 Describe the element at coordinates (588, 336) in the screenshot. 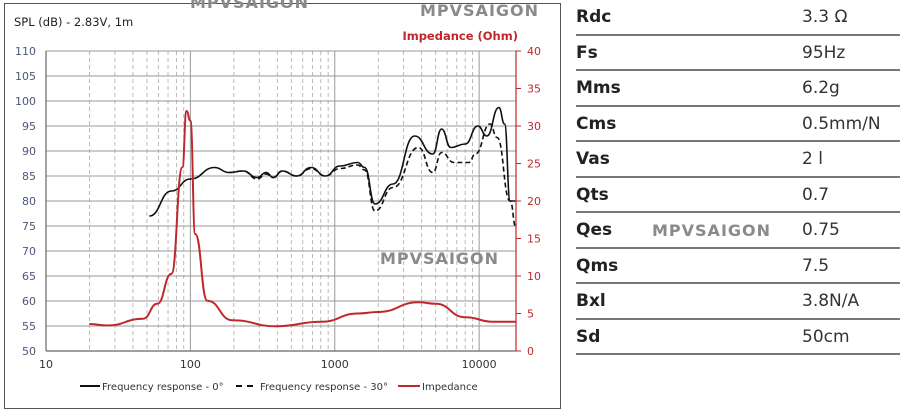

I see `spec-label: Sd` at that location.